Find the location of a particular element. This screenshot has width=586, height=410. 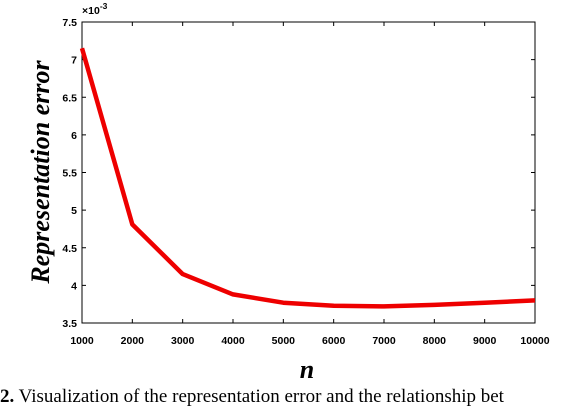

y-axis-multiplier: ×10⁻³ is located at coordinates (95, 9).